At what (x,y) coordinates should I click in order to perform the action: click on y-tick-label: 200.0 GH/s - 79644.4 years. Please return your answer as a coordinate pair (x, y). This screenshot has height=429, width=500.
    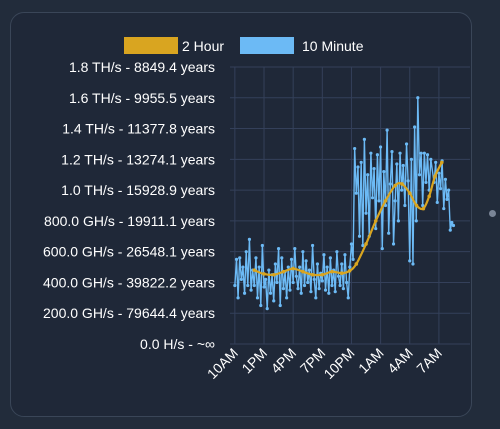
    Looking at the image, I should click on (129, 313).